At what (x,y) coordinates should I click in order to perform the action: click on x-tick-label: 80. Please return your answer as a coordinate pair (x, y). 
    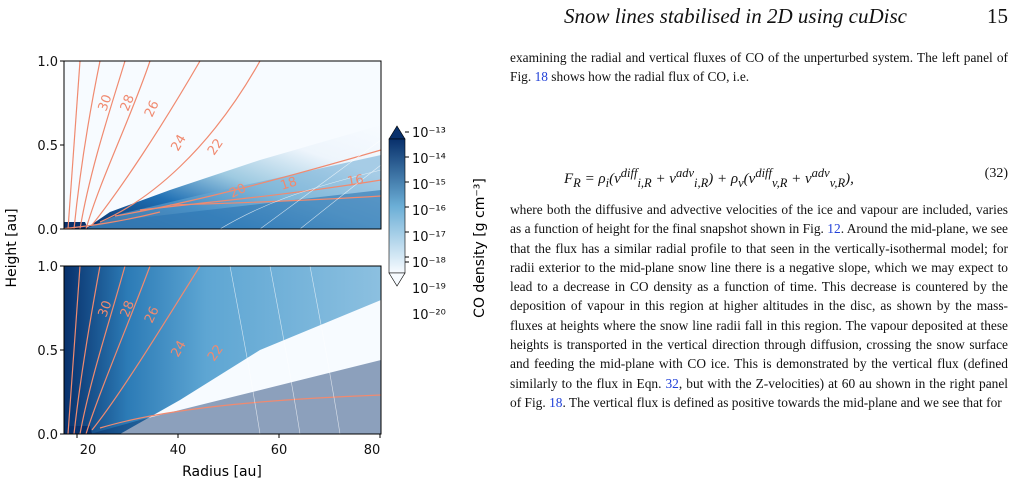
    Looking at the image, I should click on (372, 450).